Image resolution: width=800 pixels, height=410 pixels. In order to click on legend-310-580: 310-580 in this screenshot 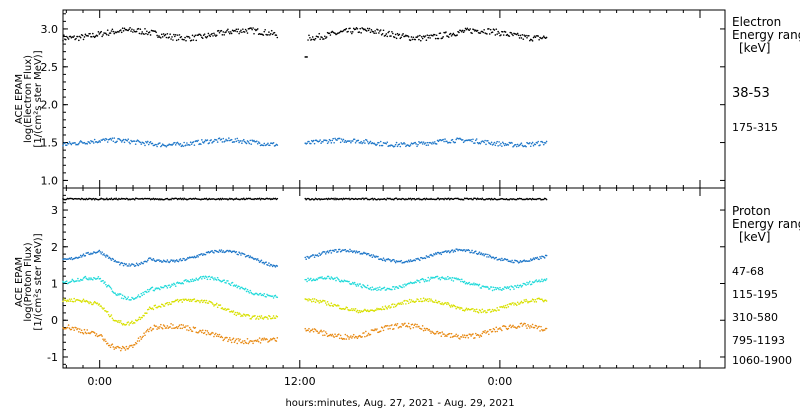, I will do `click(755, 317)`.